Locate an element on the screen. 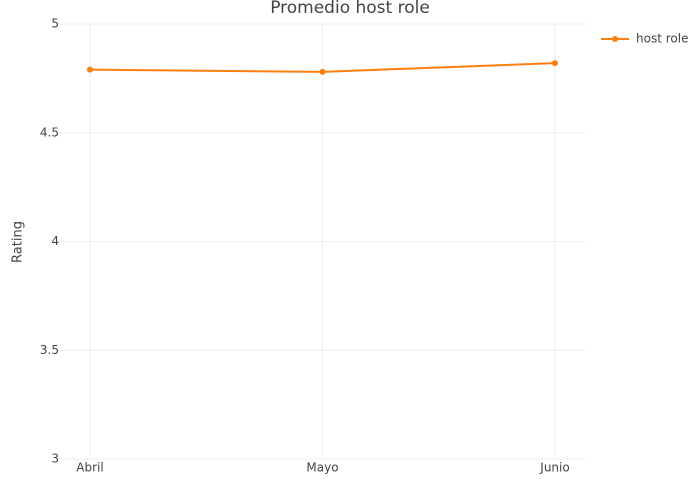 The image size is (700, 500). x-tick-label: Junio is located at coordinates (554, 468).